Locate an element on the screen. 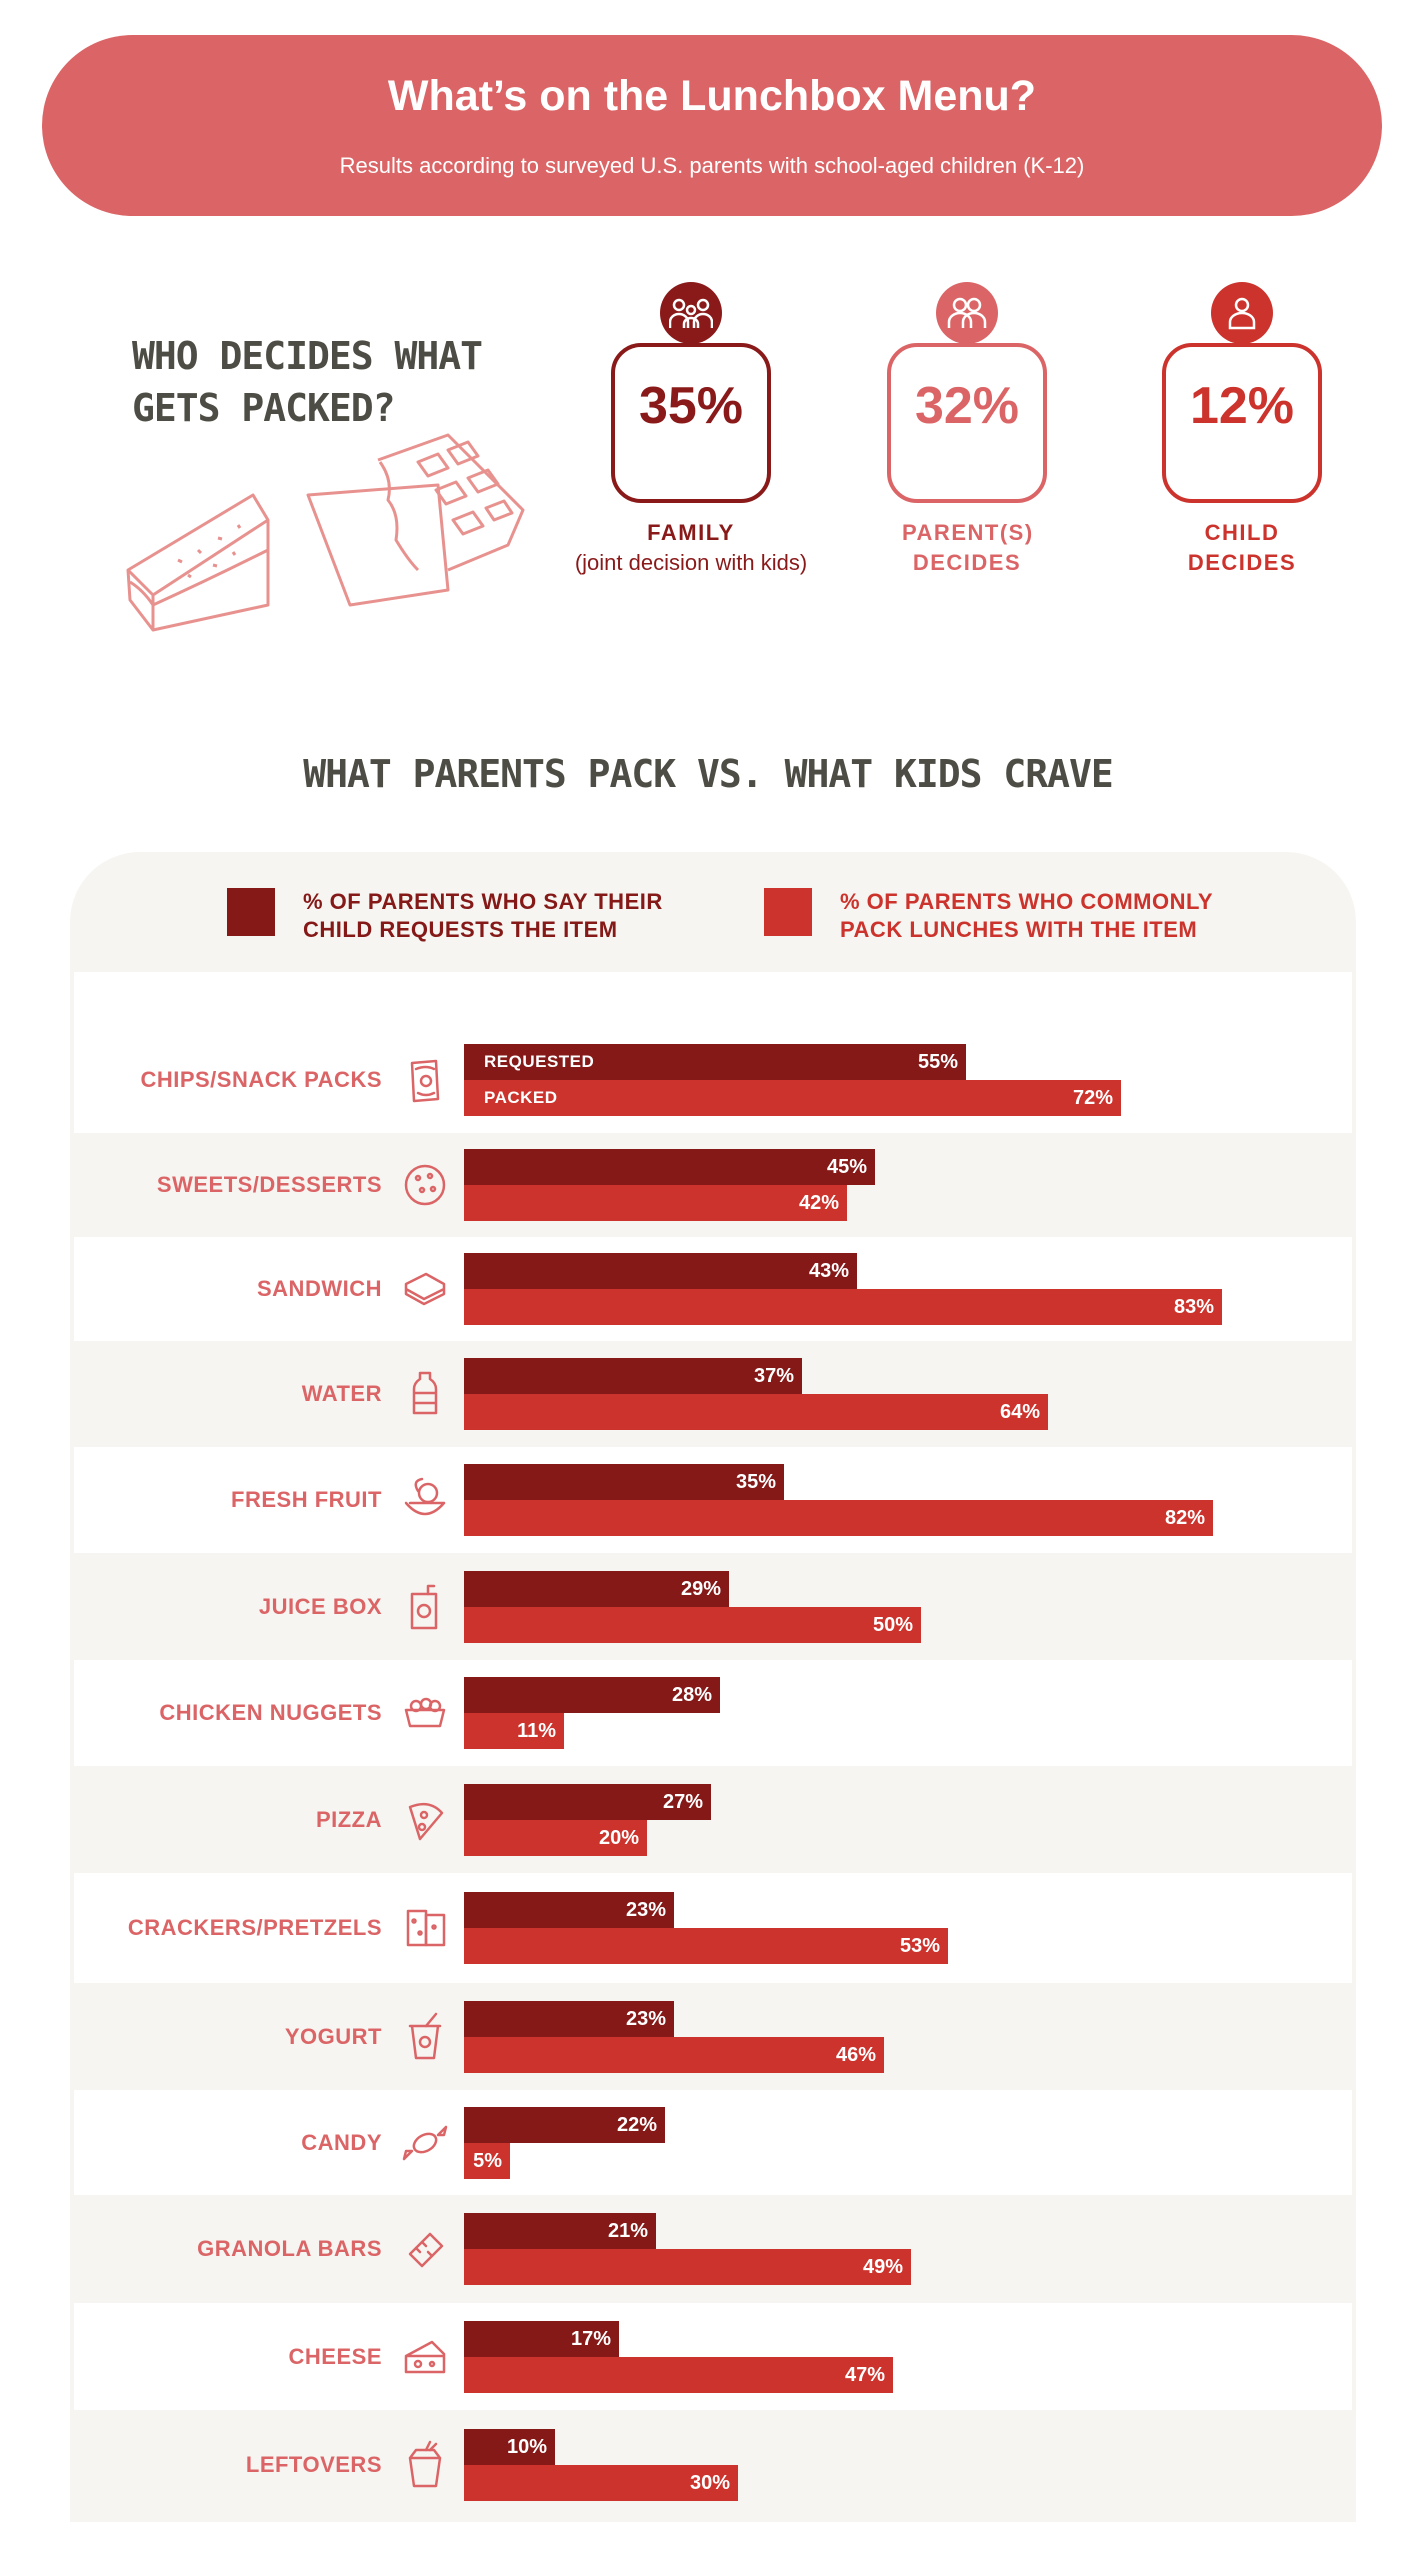 The width and height of the screenshot is (1416, 2560). cookie-icon is located at coordinates (425, 1185).